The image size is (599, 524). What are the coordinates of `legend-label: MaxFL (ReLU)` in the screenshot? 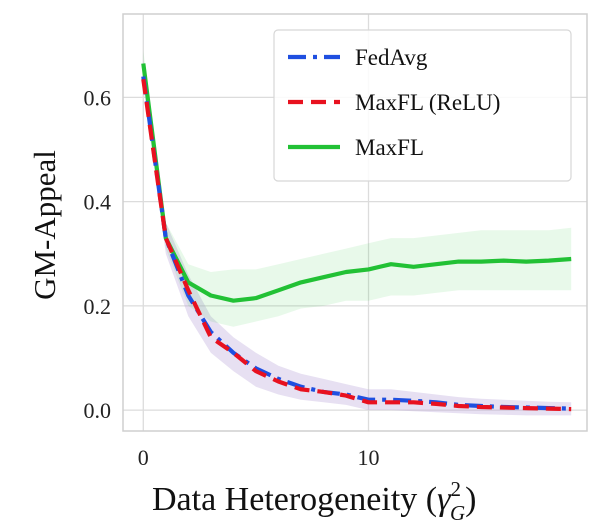 It's located at (427, 102).